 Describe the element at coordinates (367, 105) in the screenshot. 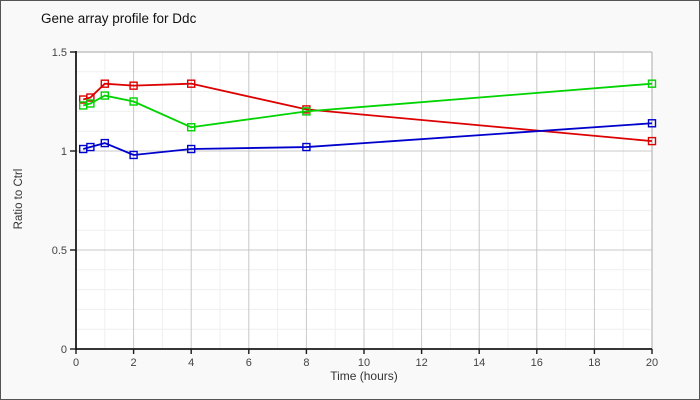

I see `series-line-green-series` at that location.